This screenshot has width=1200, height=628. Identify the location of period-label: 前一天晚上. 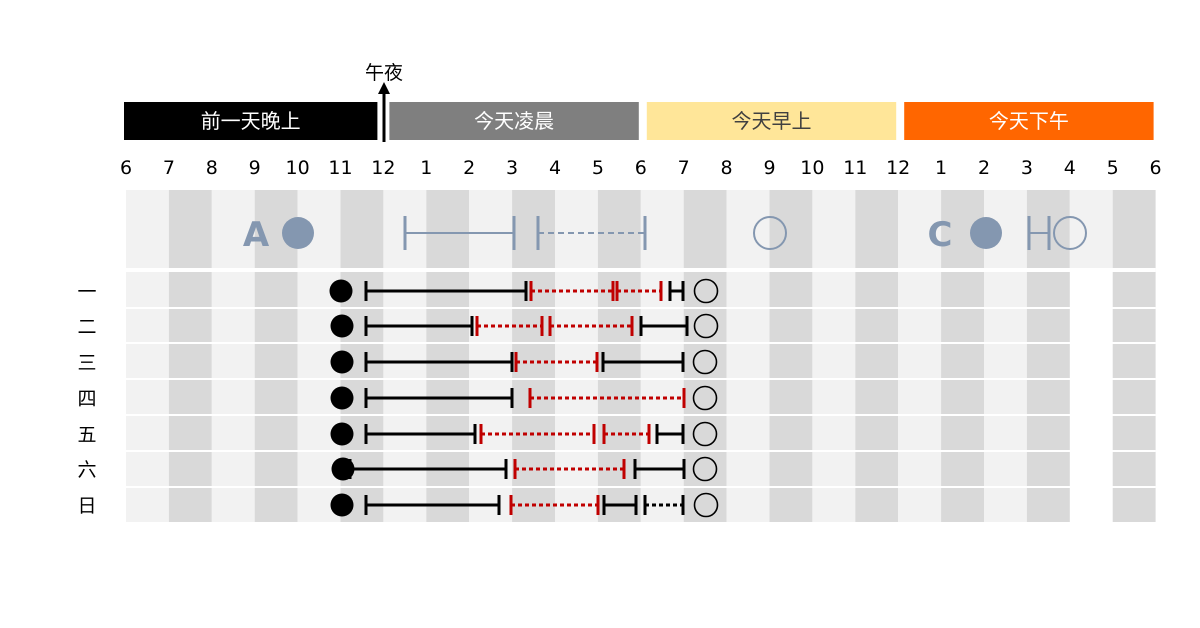
(251, 121).